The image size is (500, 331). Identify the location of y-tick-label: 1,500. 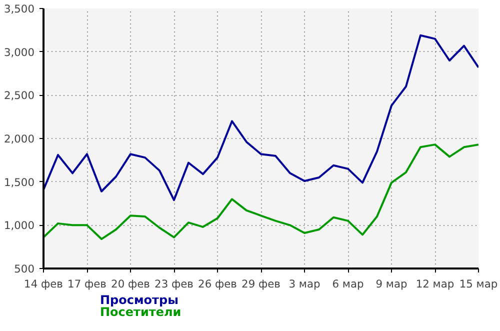
(19, 182).